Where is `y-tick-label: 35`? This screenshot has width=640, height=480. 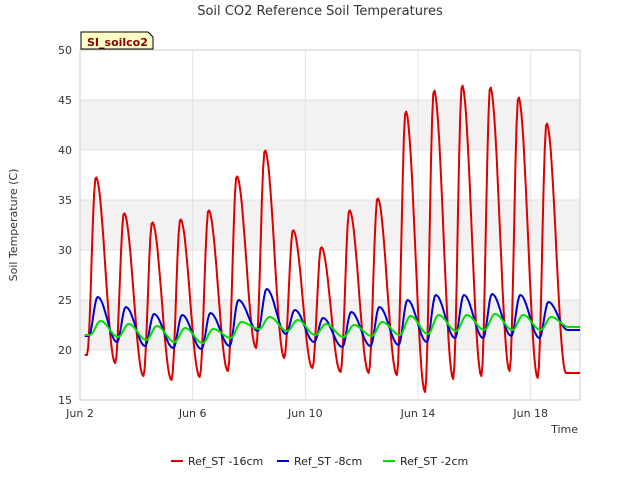
y-tick-label: 35 is located at coordinates (65, 200).